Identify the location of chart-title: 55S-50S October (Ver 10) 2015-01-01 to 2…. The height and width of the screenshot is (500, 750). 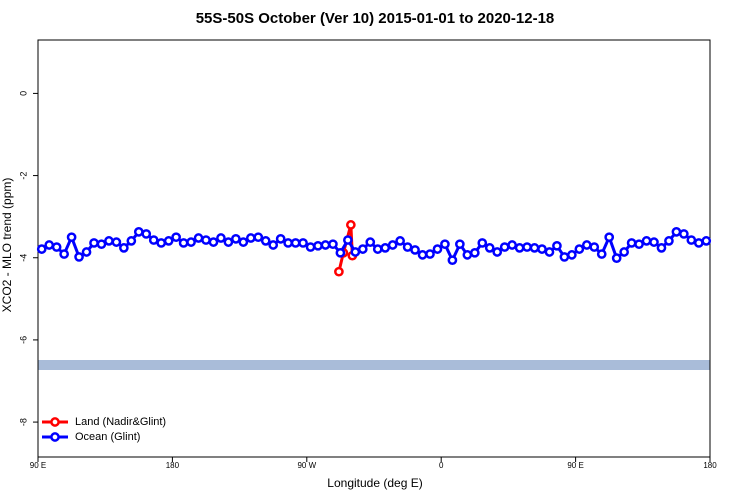
(375, 18).